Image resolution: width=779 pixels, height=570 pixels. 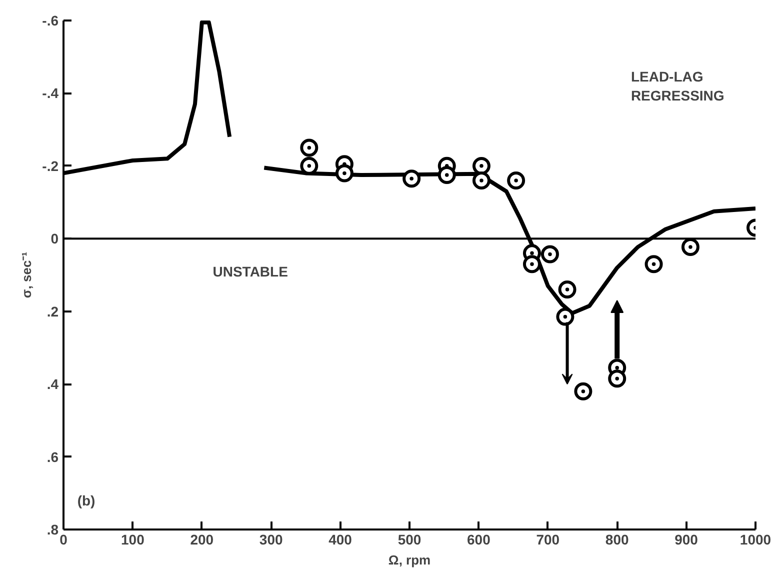 I want to click on y-tick-label: -.2, so click(x=50, y=166).